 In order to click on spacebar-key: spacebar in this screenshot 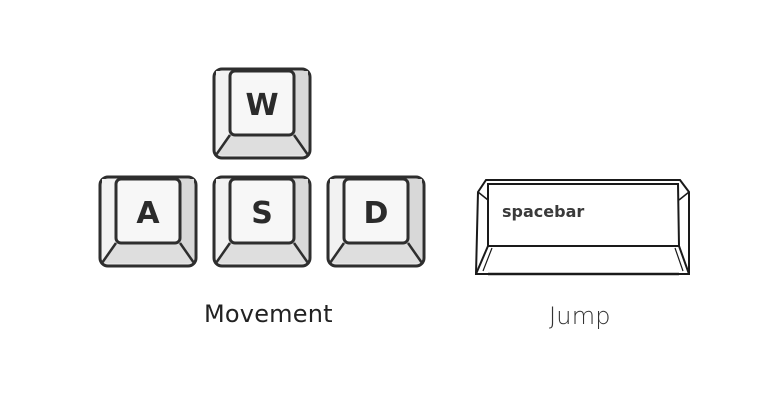, I will do `click(584, 228)`.